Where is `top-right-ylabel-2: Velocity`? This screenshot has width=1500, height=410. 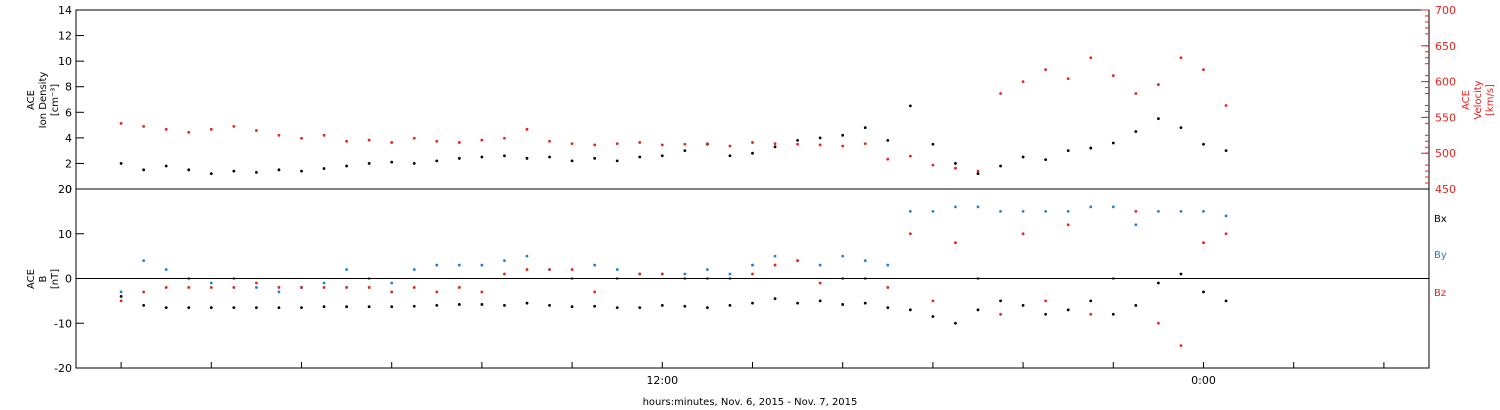 top-right-ylabel-2: Velocity is located at coordinates (1478, 99).